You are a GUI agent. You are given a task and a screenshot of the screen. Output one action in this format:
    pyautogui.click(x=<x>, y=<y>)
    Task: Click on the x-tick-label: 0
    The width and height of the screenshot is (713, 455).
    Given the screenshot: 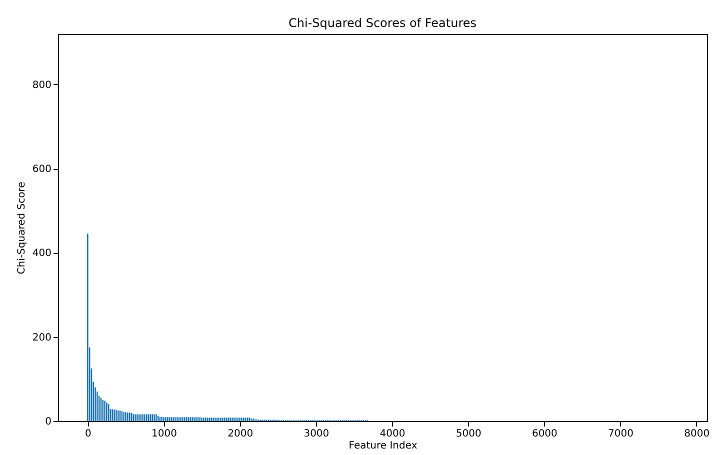 What is the action you would take?
    pyautogui.click(x=88, y=434)
    